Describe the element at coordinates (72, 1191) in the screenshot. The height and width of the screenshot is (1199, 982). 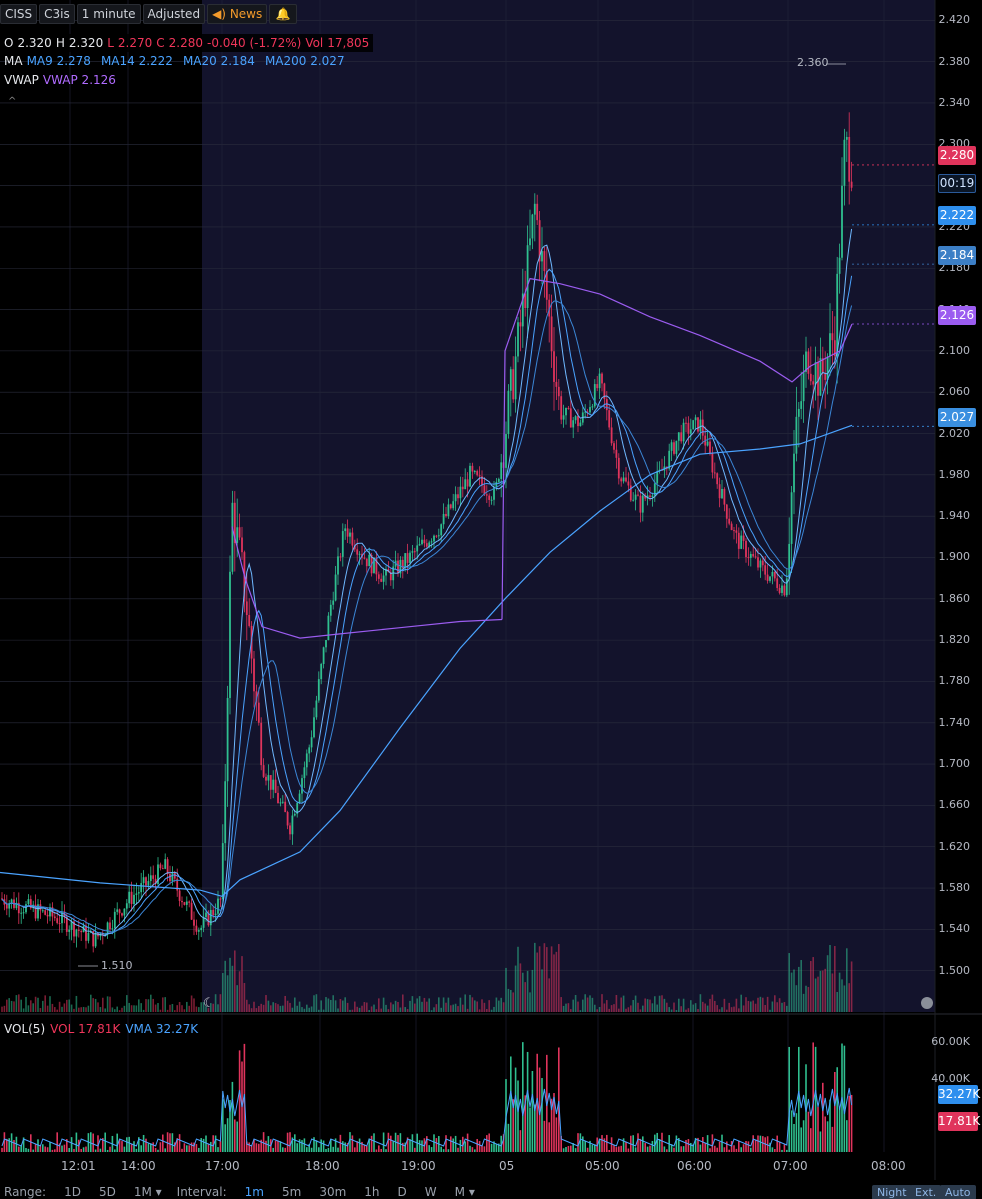
I see `range-1d-button: 1D` at that location.